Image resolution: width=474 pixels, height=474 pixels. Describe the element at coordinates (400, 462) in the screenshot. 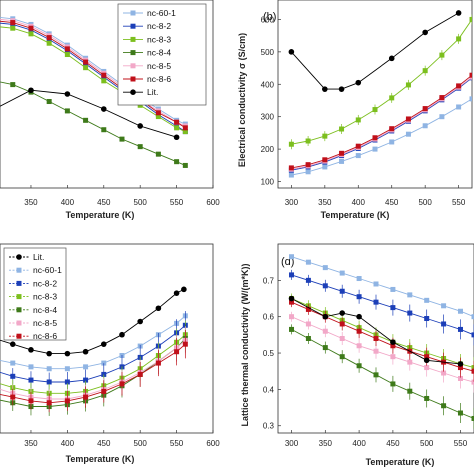

I see `panel-d-xlabel: Temperature (K)` at that location.